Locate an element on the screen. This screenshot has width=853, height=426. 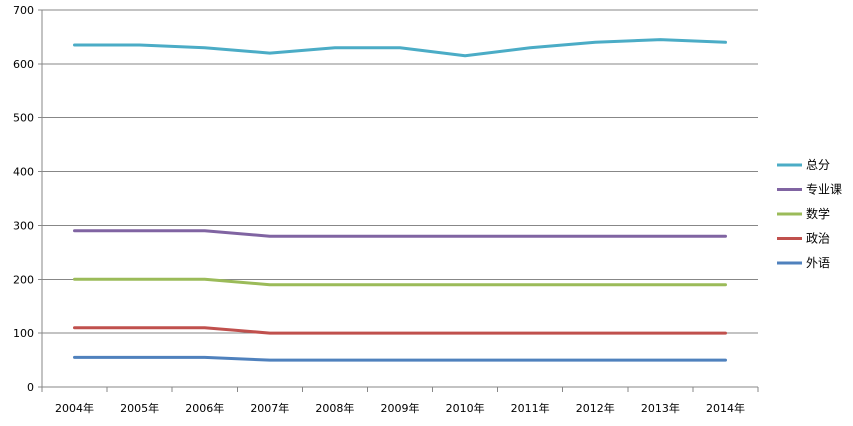
legend-label: 专业课 is located at coordinates (824, 189).